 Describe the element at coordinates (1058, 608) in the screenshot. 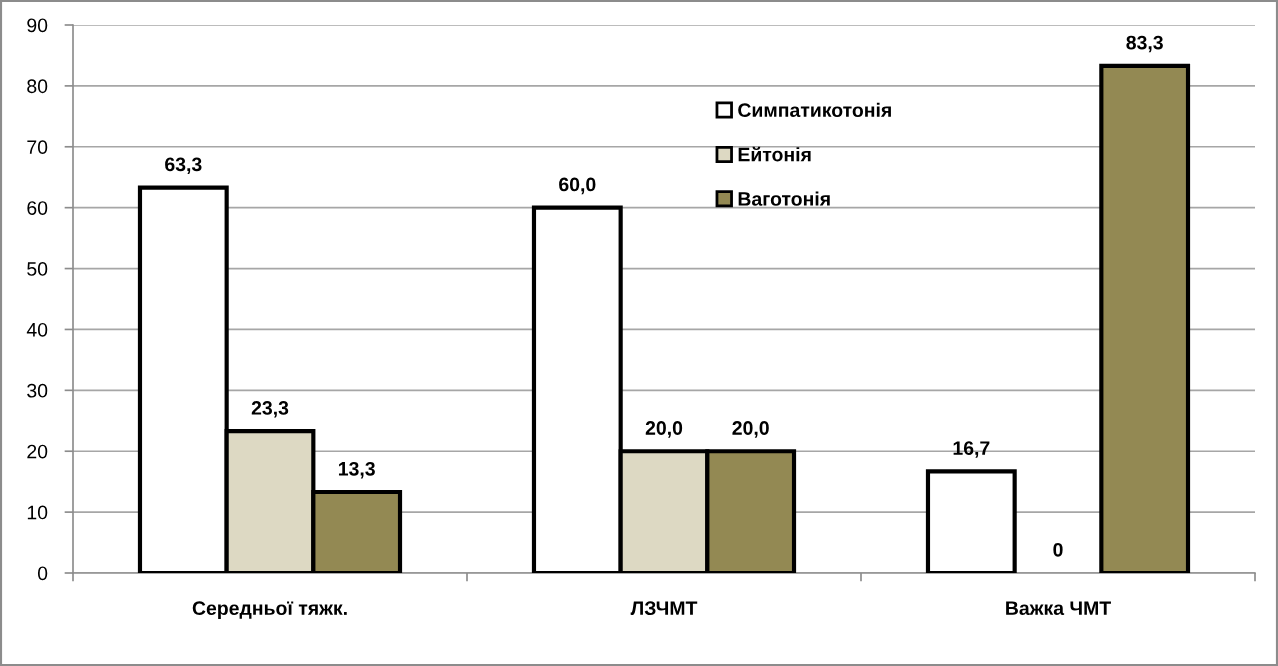

I see `x-tick-label: Важка ЧМТ` at that location.